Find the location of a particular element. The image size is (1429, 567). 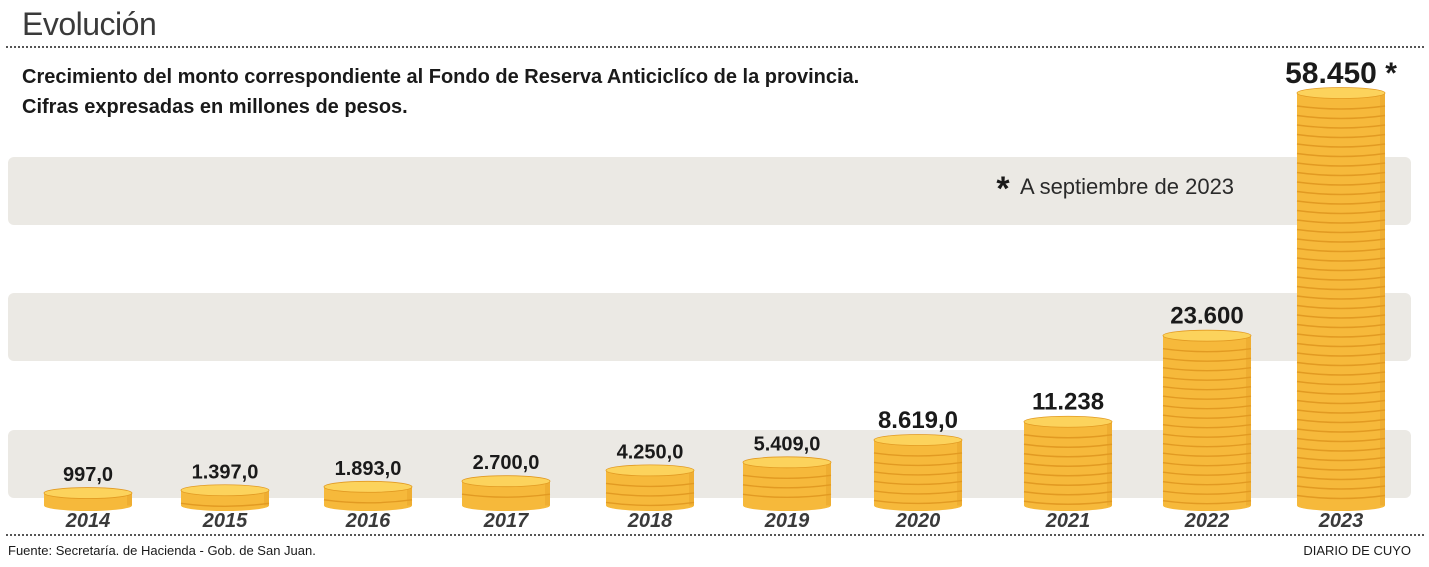

subtitle-line-2: Cifras expresadas en millones de pesos. is located at coordinates (215, 107).